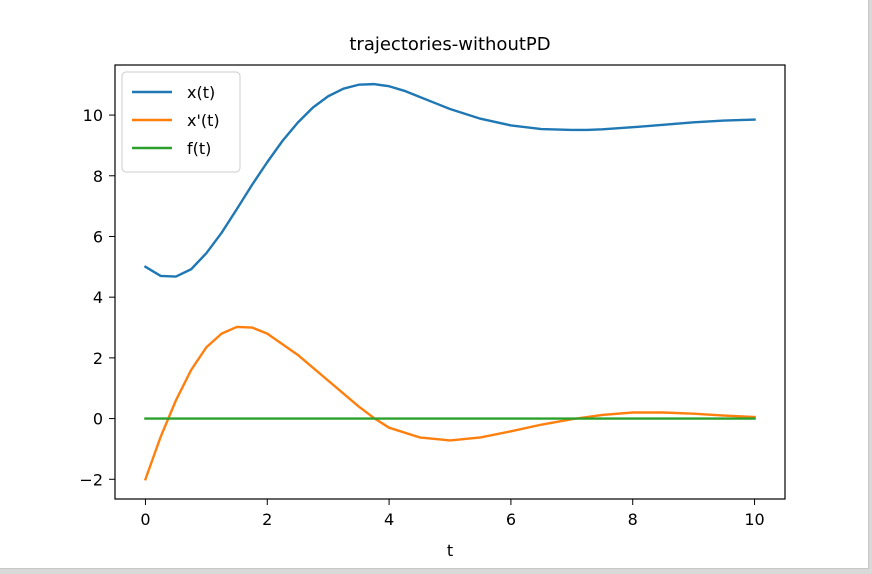 The width and height of the screenshot is (872, 574). Describe the element at coordinates (145, 519) in the screenshot. I see `x-tick-label: 0` at that location.